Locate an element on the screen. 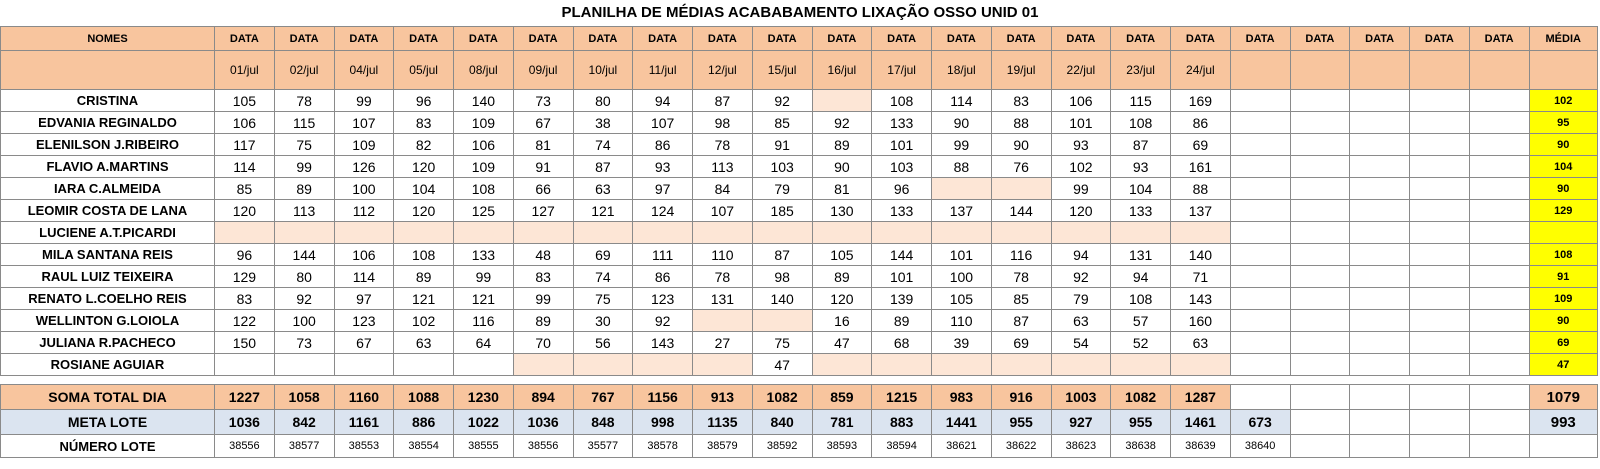 The image size is (1600, 469). media-cell: 129 is located at coordinates (1563, 210).